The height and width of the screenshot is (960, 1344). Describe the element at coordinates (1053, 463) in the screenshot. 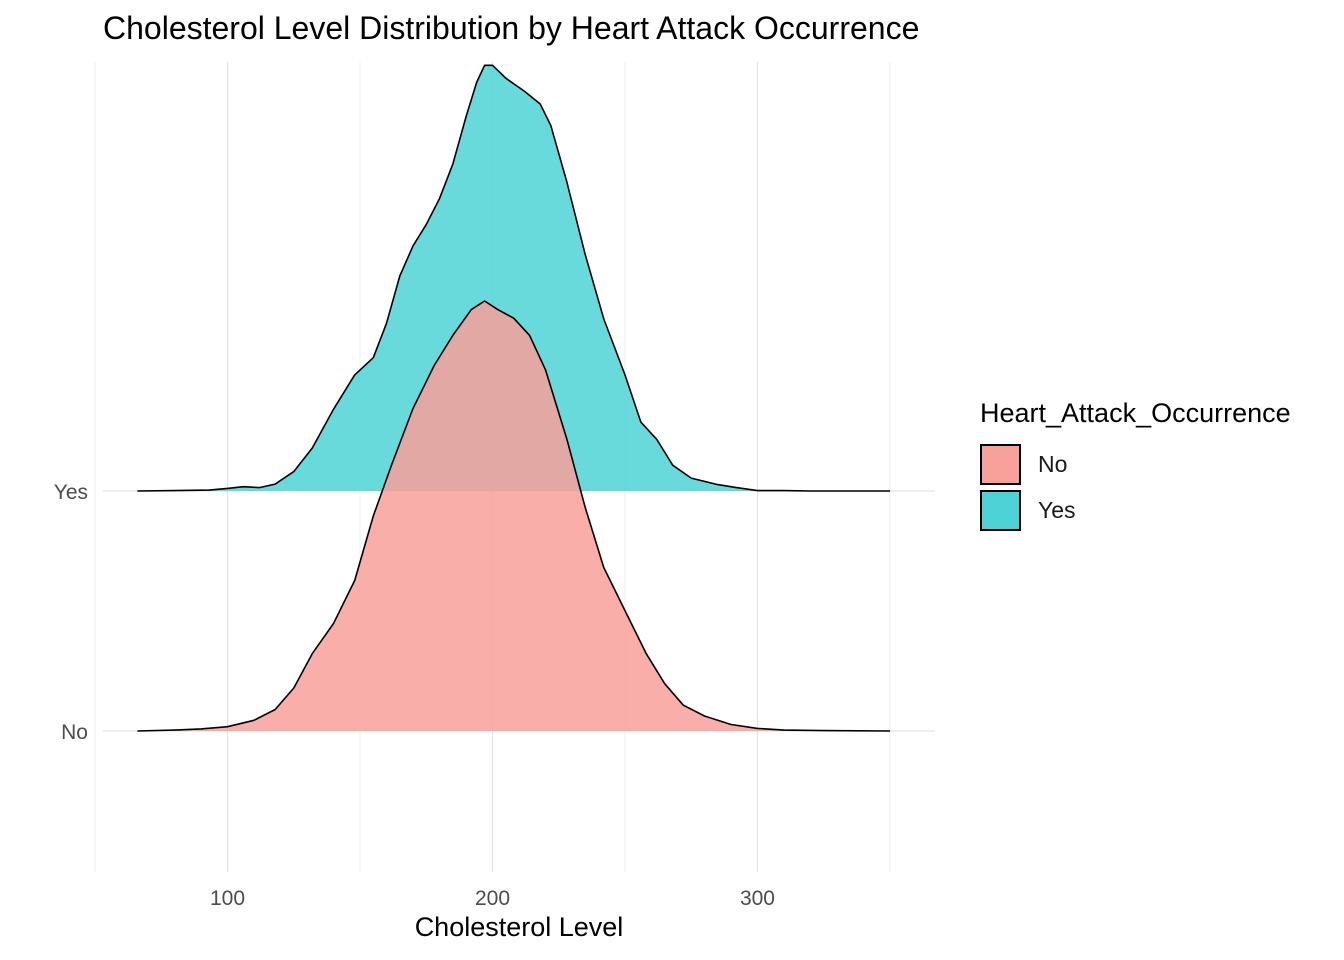

I see `legend-label-no: No` at that location.